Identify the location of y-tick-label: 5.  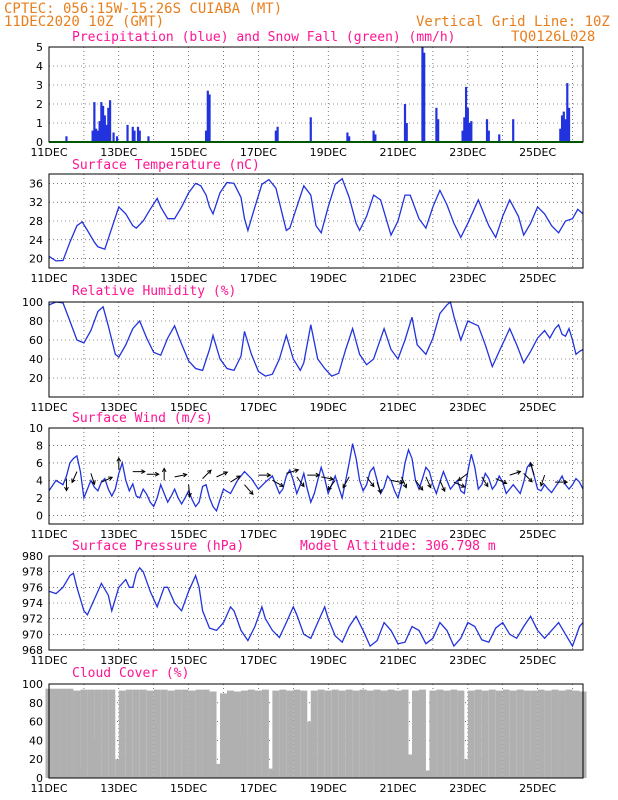
(39, 47).